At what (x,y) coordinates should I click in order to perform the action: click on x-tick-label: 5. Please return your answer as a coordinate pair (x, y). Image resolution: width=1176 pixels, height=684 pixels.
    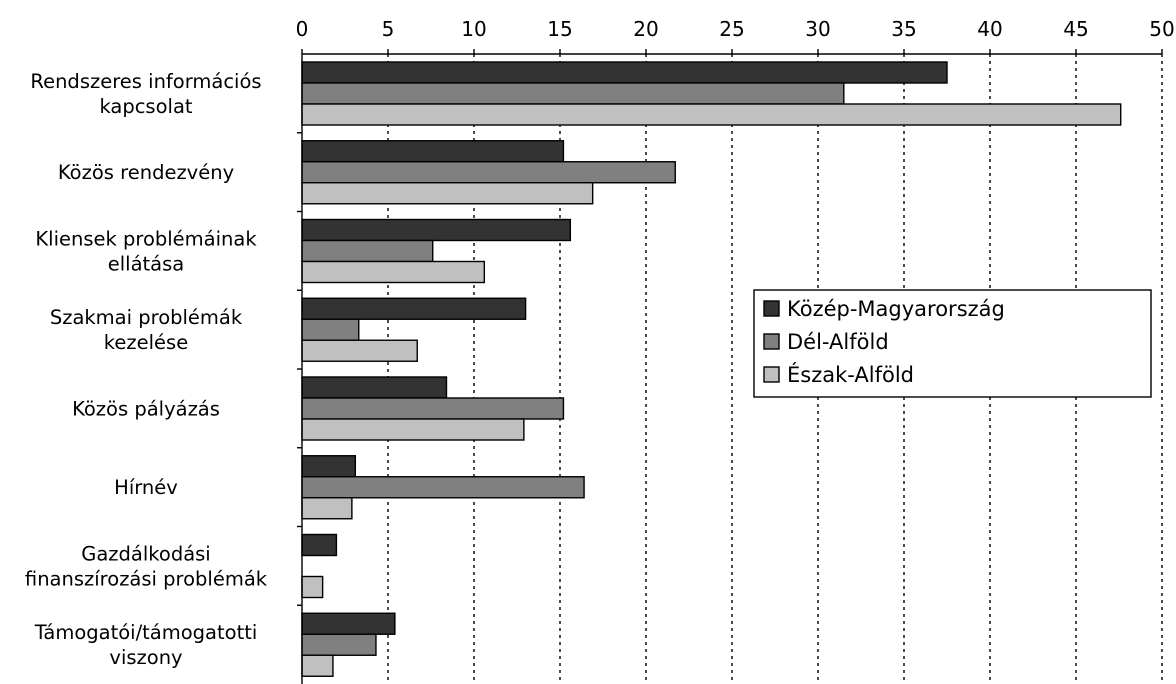
    Looking at the image, I should click on (388, 29).